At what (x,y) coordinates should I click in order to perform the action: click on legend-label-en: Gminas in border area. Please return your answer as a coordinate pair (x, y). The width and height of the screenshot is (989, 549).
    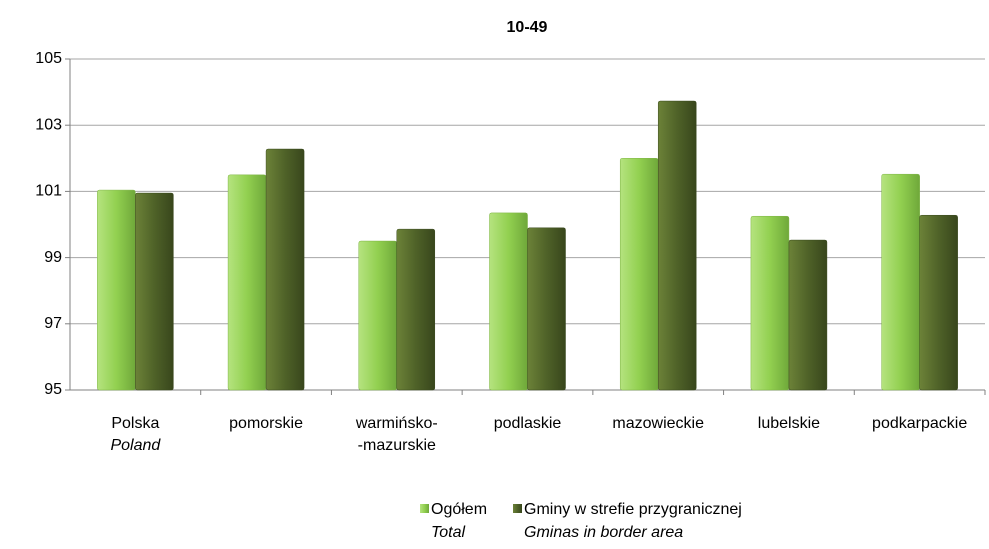
    Looking at the image, I should click on (603, 532).